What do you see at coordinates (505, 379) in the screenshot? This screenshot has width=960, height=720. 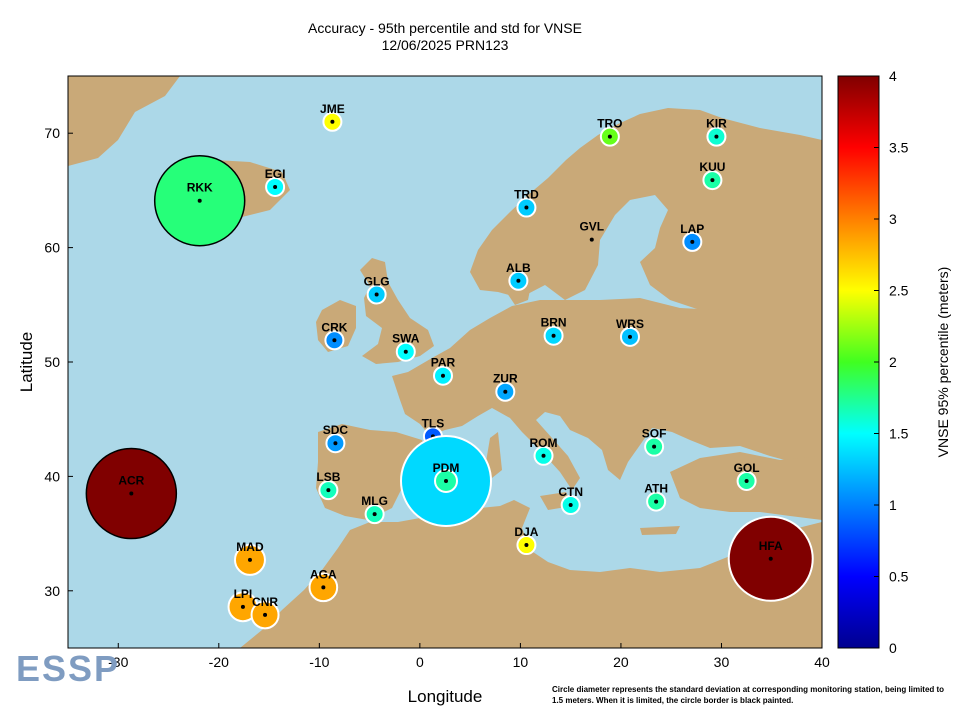 I see `station-label: ZUR` at bounding box center [505, 379].